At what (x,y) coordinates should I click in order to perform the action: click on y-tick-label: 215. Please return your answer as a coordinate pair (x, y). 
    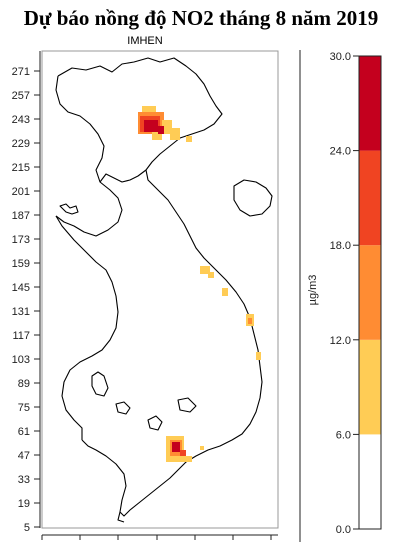
    Looking at the image, I should click on (21, 168).